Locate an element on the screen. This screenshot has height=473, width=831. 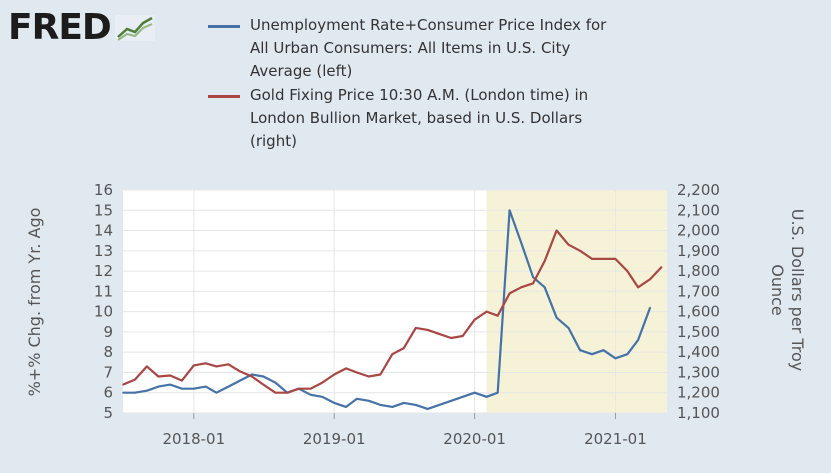
y-right-tick-label: 1,800 is located at coordinates (698, 271).